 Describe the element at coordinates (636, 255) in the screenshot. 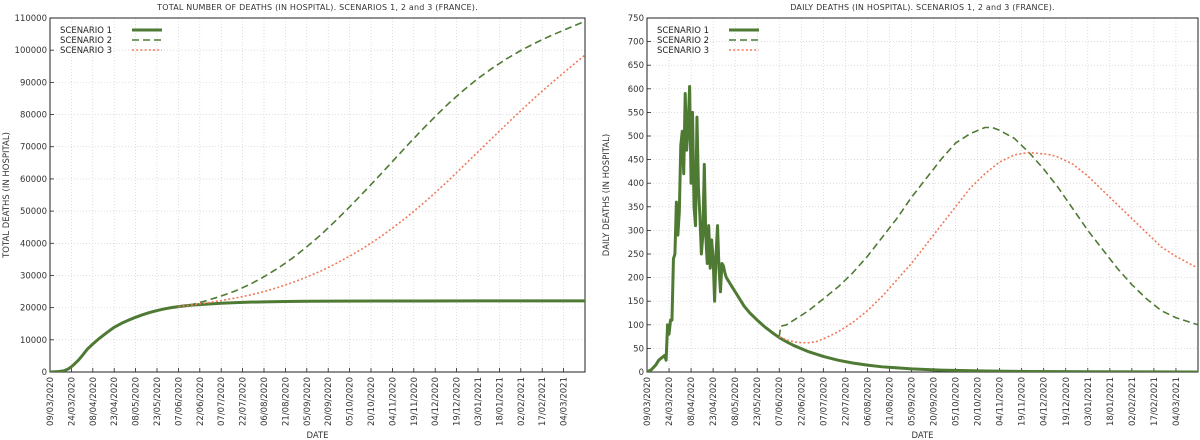

I see `y-tick-label: 250` at that location.